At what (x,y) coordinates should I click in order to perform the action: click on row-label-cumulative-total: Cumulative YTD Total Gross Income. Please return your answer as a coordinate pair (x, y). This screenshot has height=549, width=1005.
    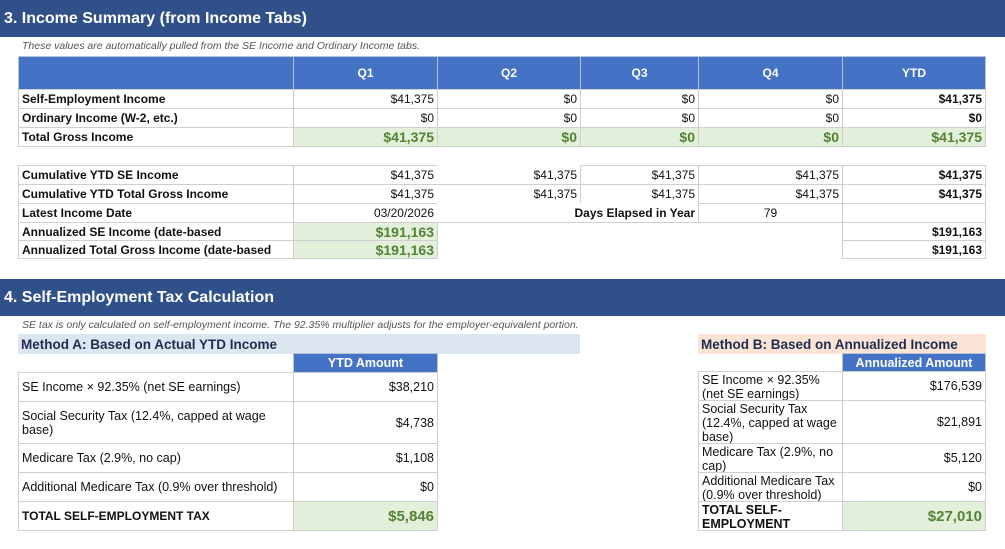
    Looking at the image, I should click on (156, 194).